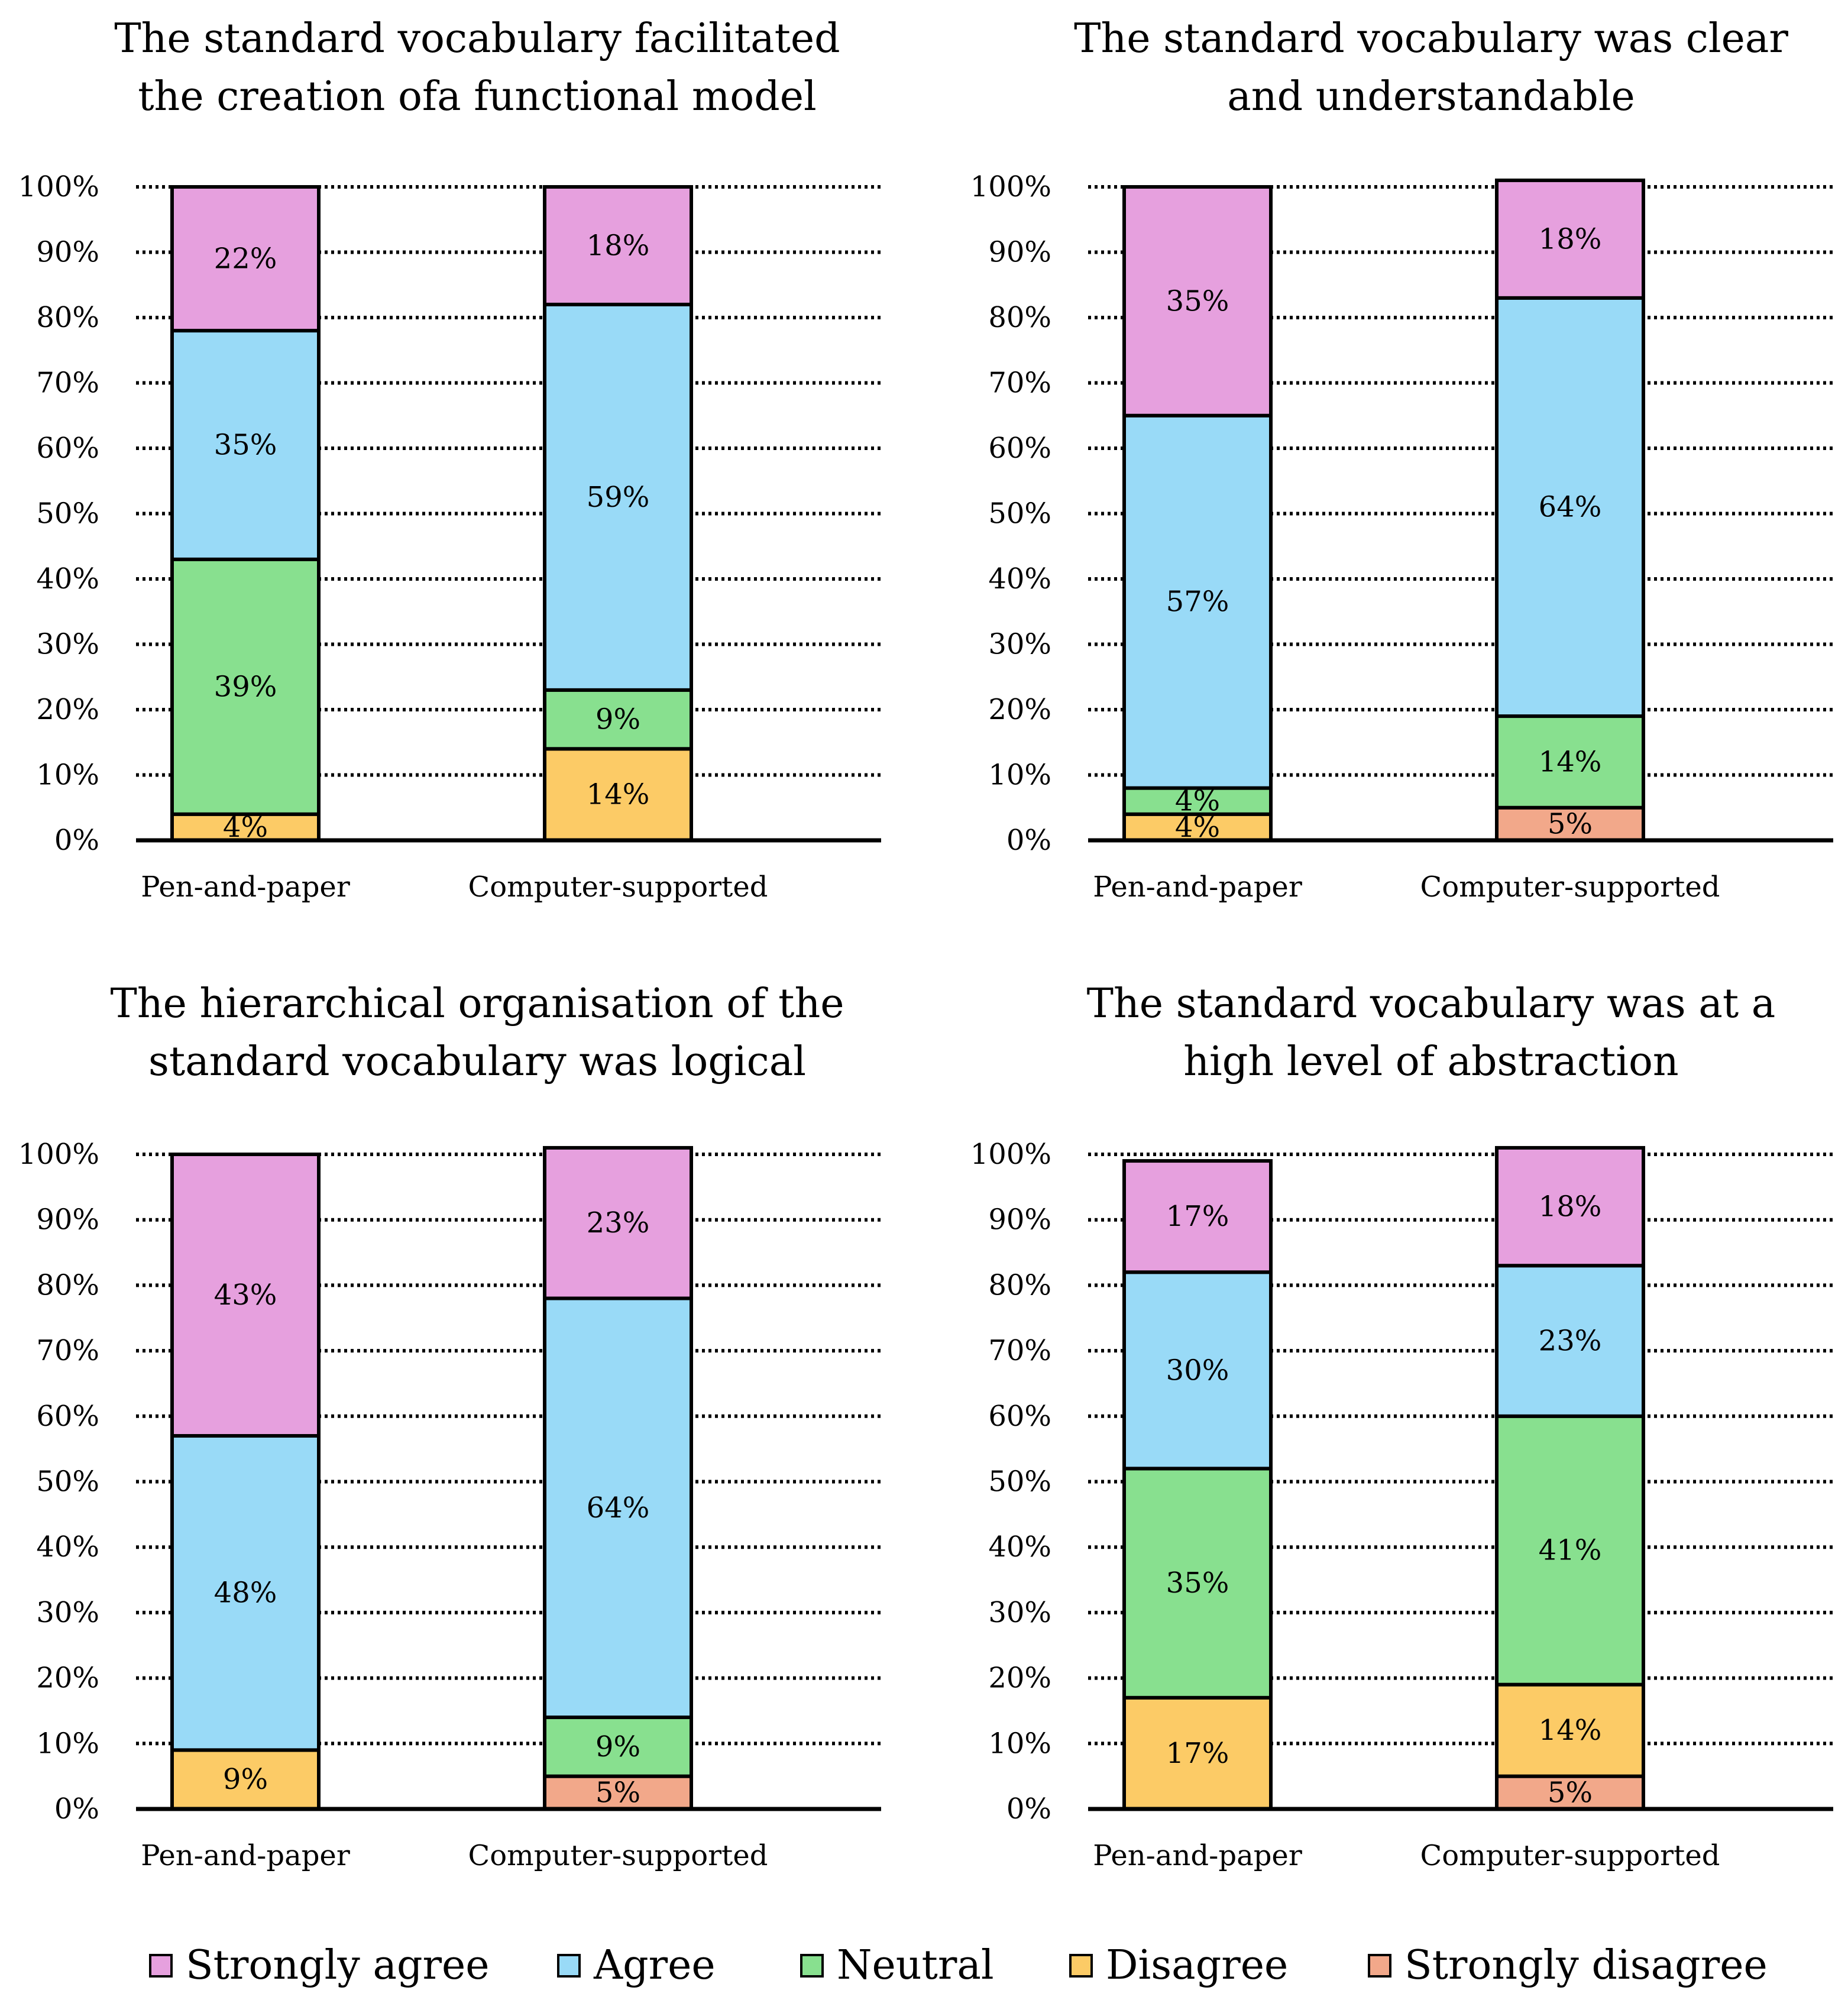 The width and height of the screenshot is (1848, 2013). What do you see at coordinates (618, 497) in the screenshot?
I see `data-label-agree: 59%` at bounding box center [618, 497].